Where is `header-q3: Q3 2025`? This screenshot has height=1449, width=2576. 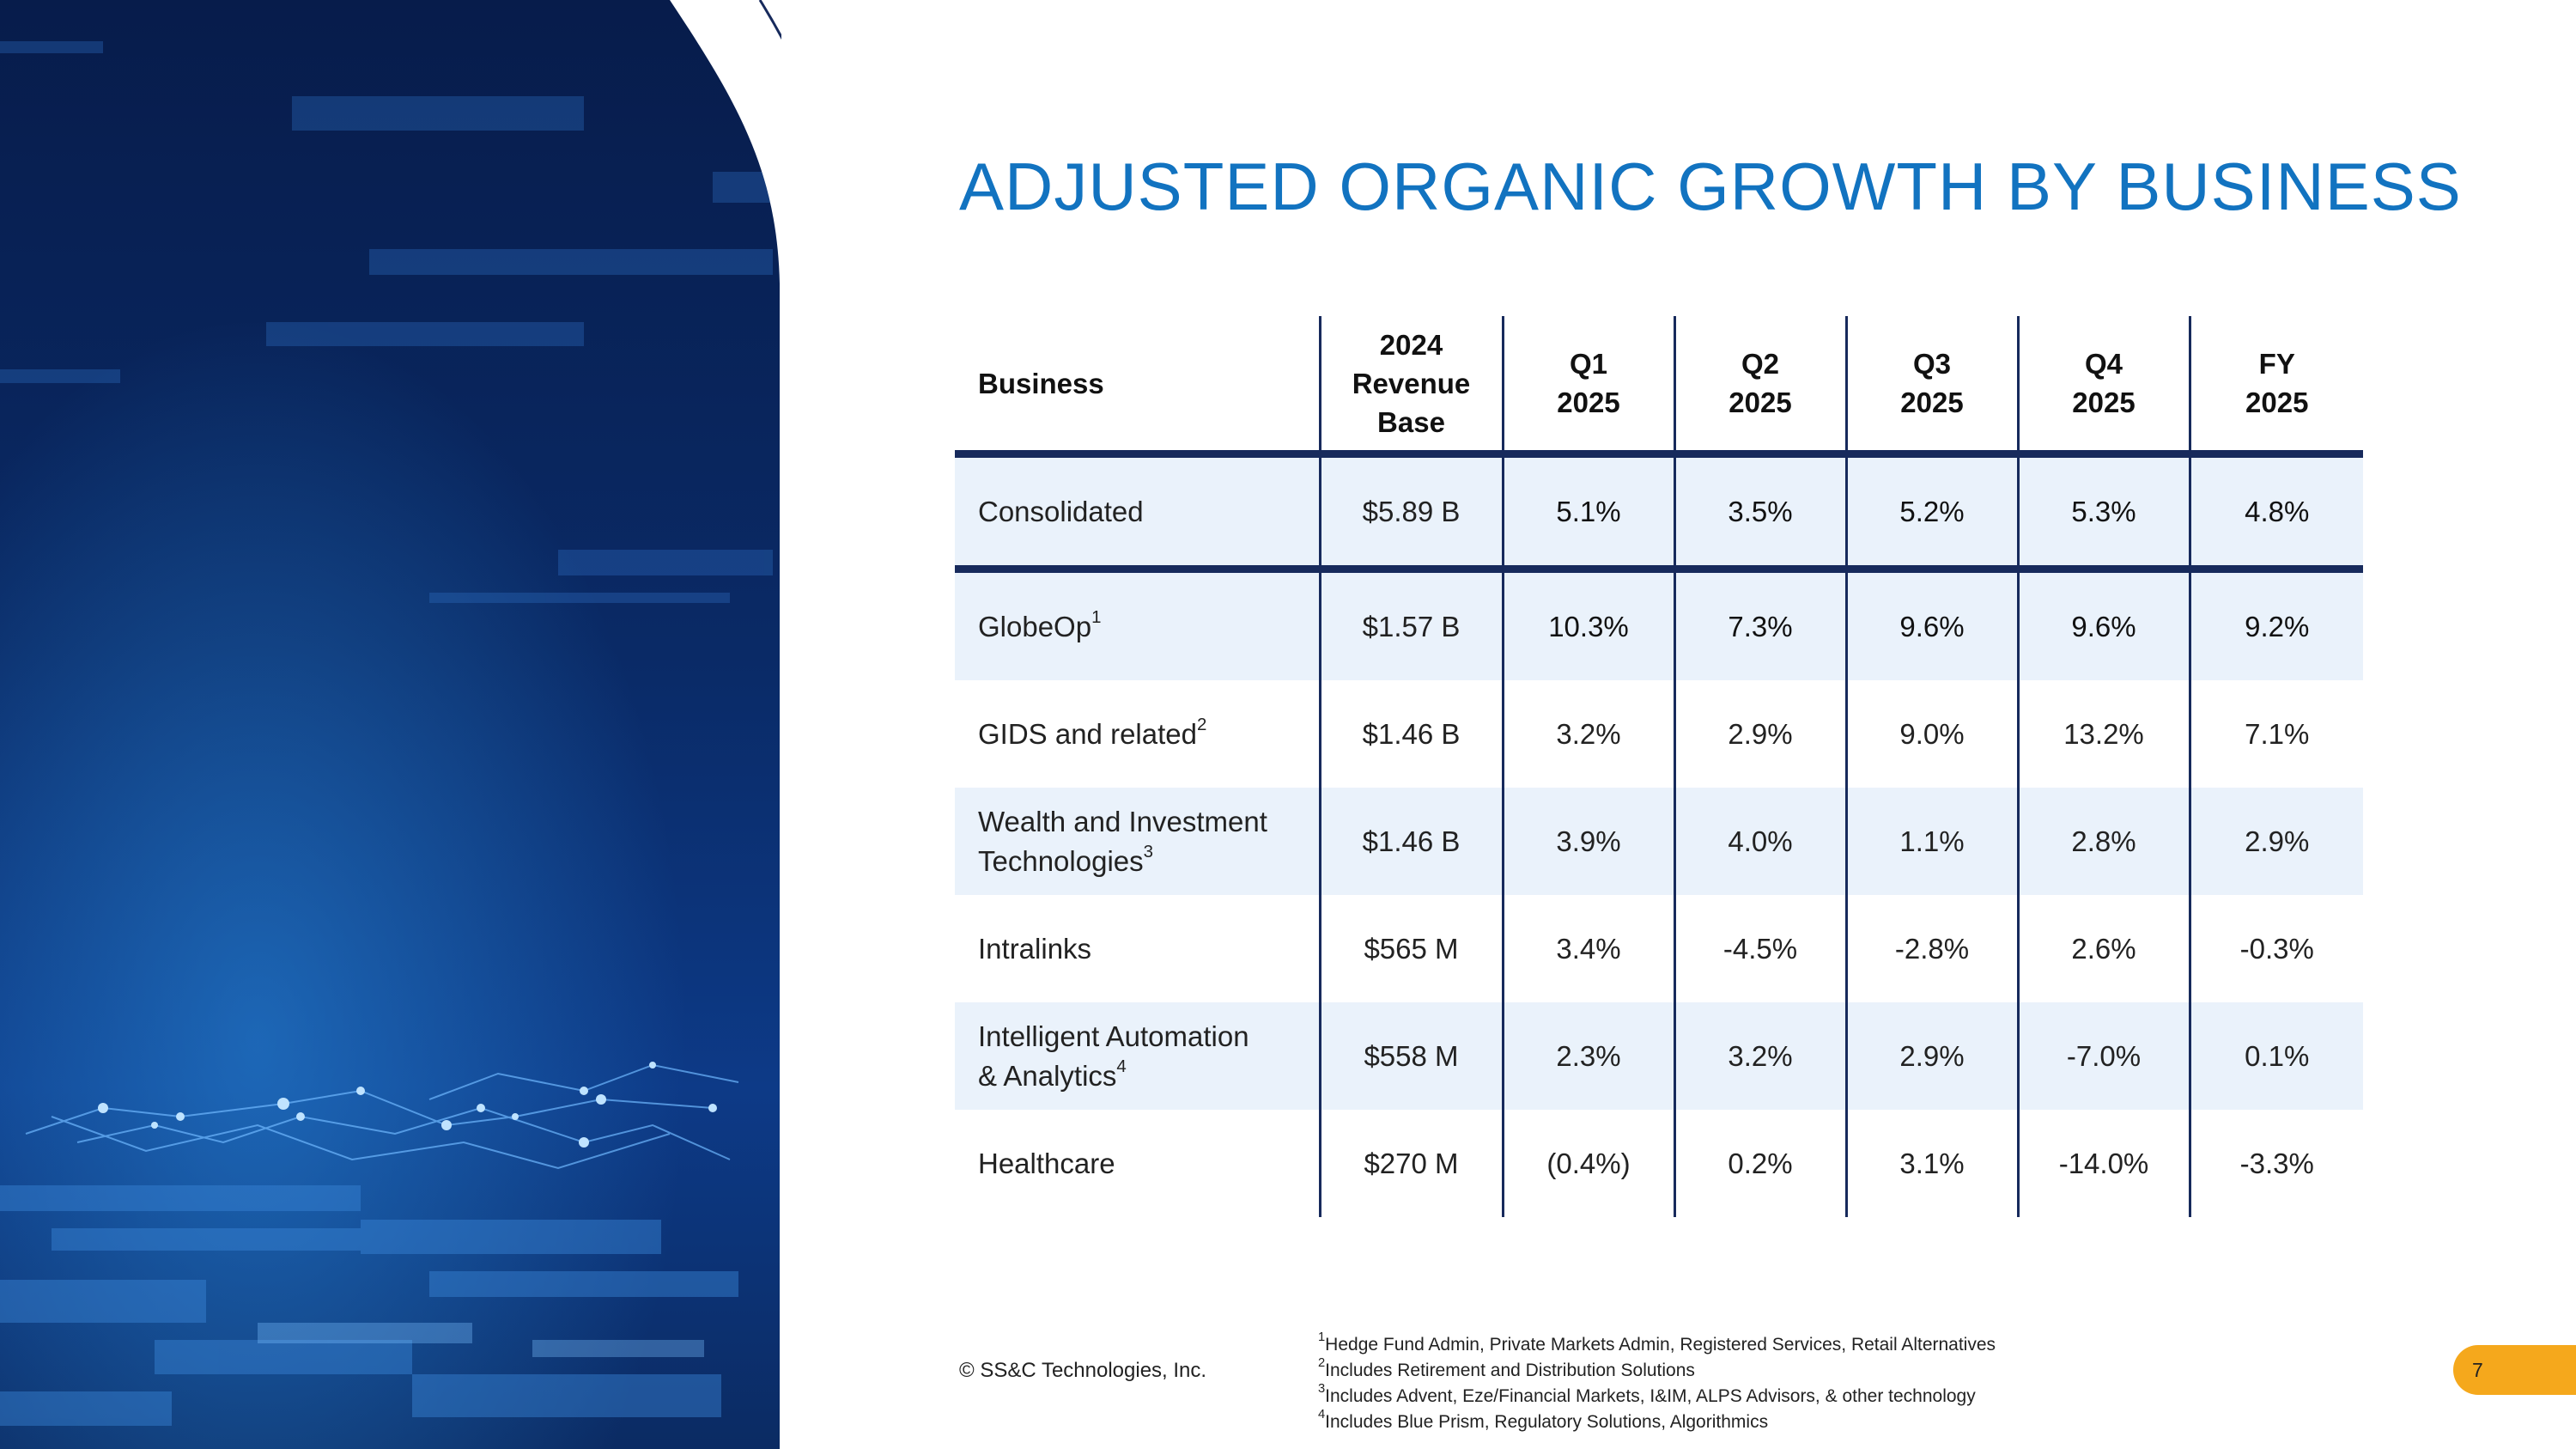 header-q3: Q3 2025 is located at coordinates (1931, 387).